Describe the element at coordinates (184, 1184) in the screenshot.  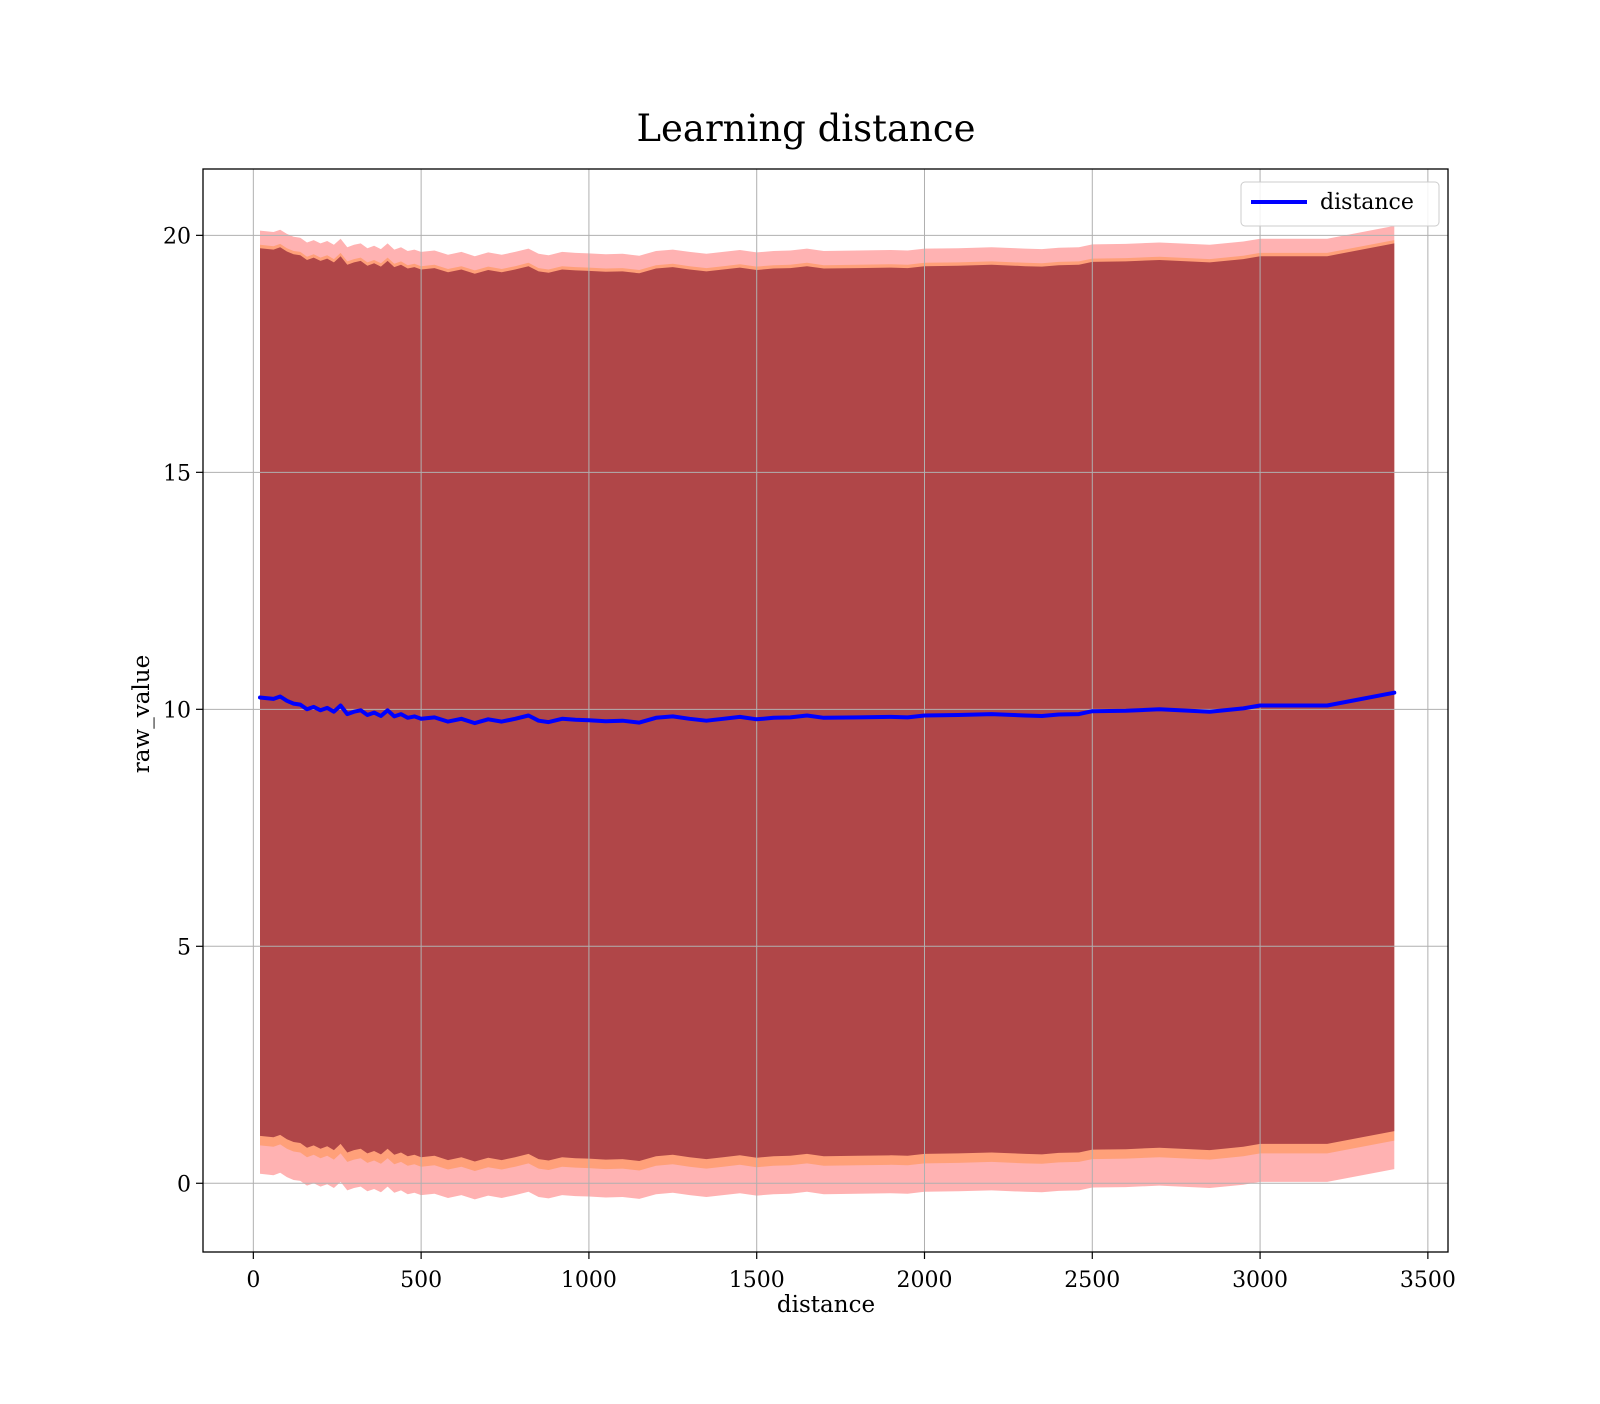
I see `y-tick-label: 0` at that location.